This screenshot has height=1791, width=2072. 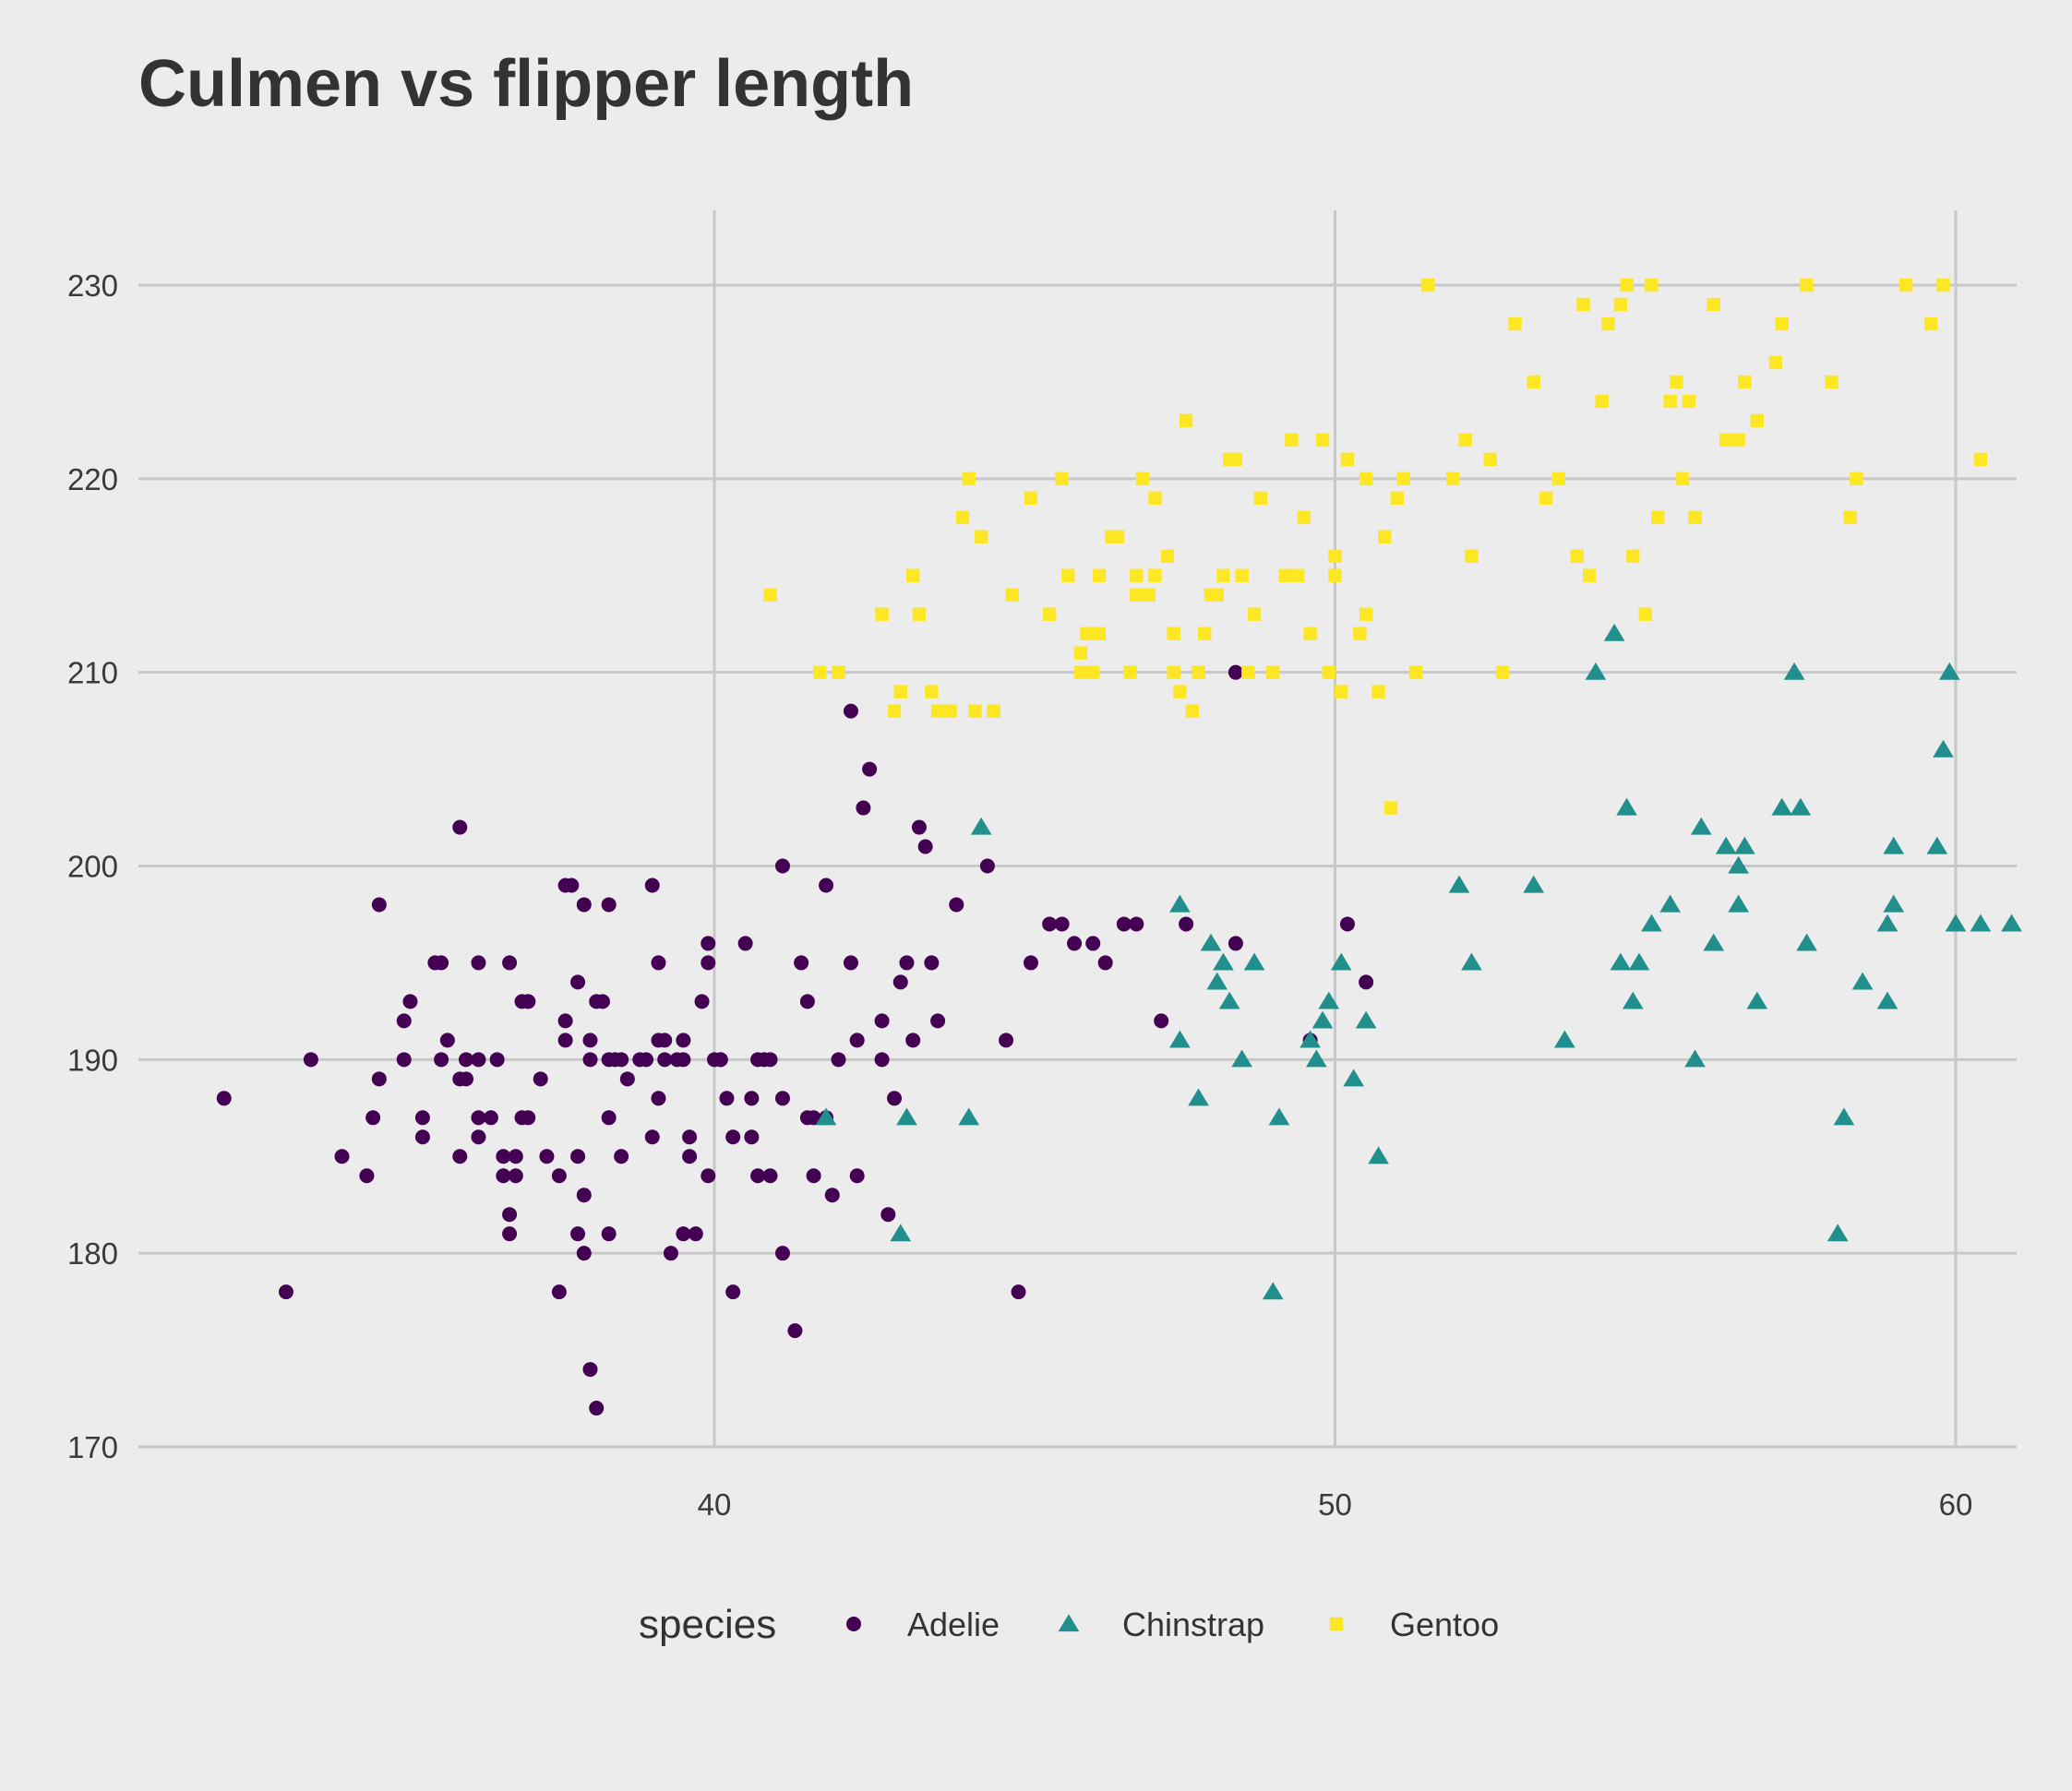 I want to click on chart-title: Culmen vs flipper length, so click(x=526, y=84).